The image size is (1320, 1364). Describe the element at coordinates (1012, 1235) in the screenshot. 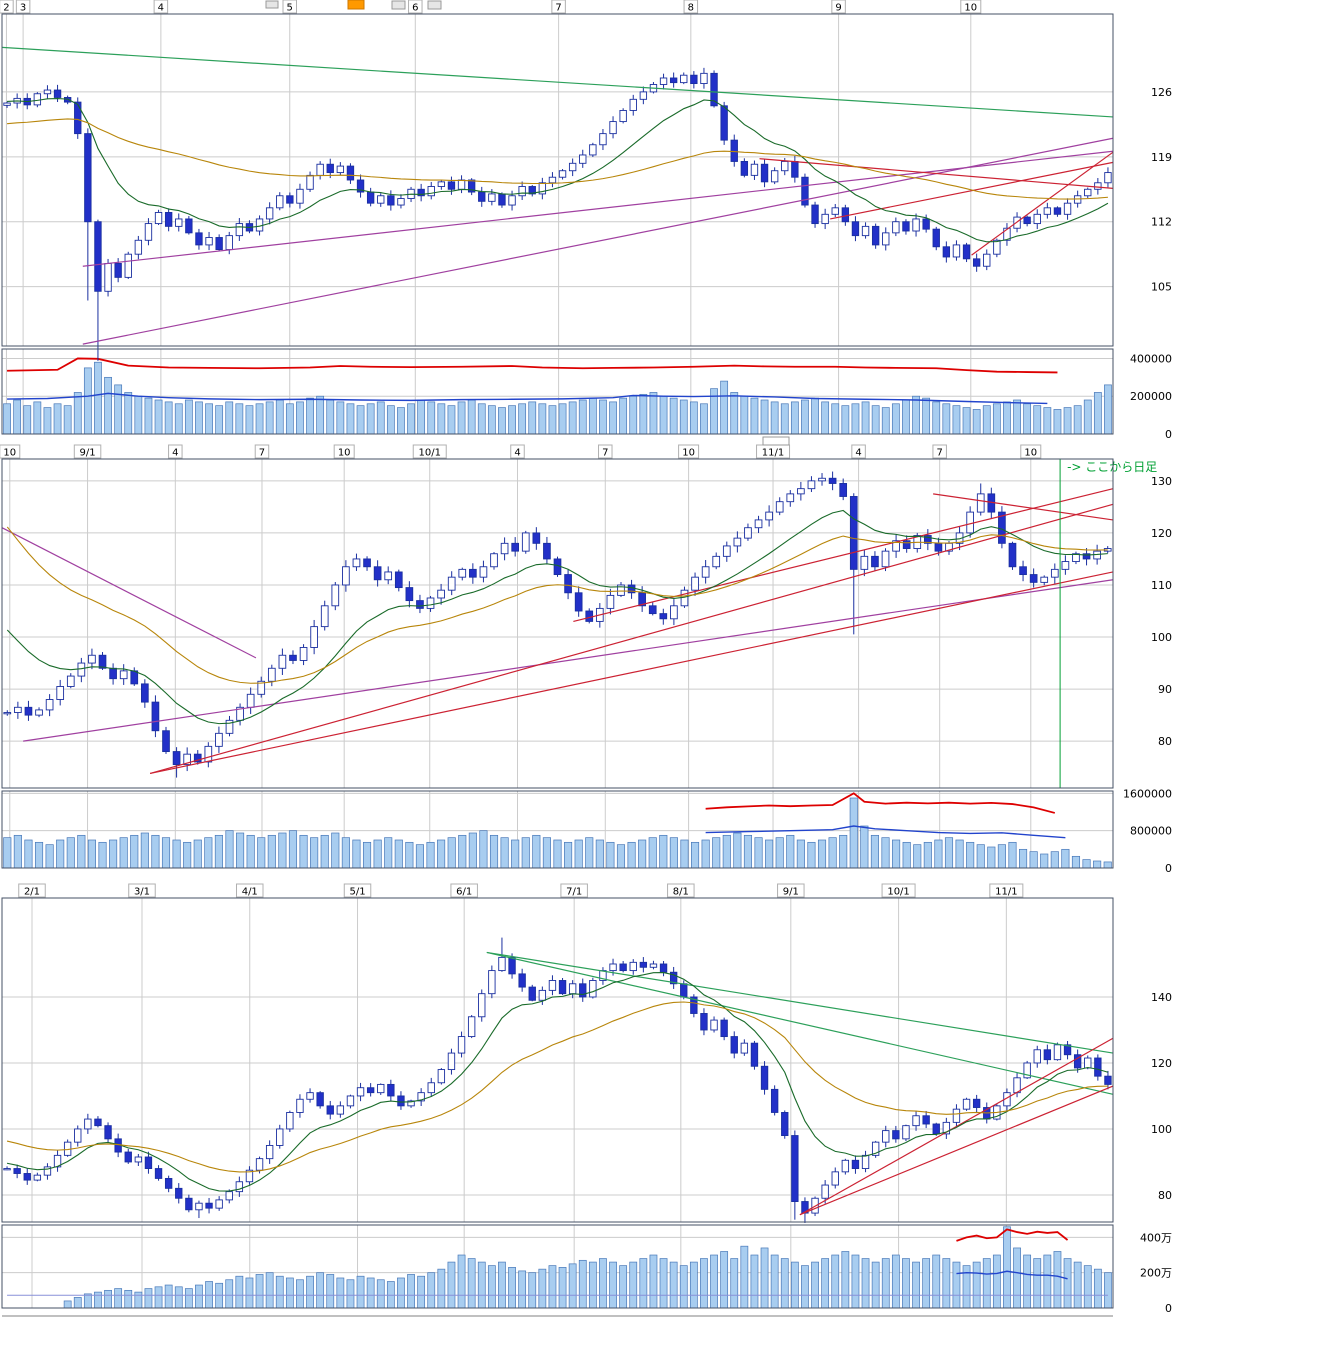

I see `volume-overlay-line` at that location.